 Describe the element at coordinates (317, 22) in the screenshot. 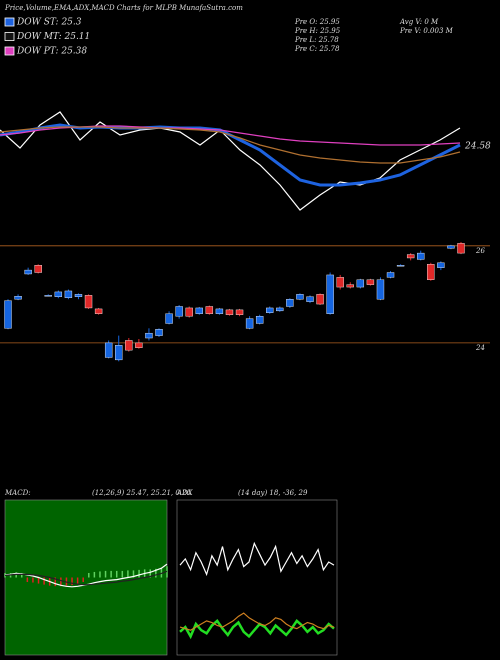

I see `pre-open: Pre O: 25.95` at that location.